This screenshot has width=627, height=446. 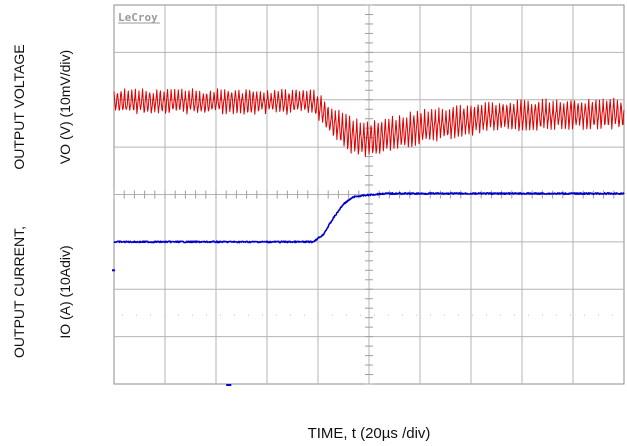 What do you see at coordinates (369, 122) in the screenshot?
I see `output-voltage-trace` at bounding box center [369, 122].